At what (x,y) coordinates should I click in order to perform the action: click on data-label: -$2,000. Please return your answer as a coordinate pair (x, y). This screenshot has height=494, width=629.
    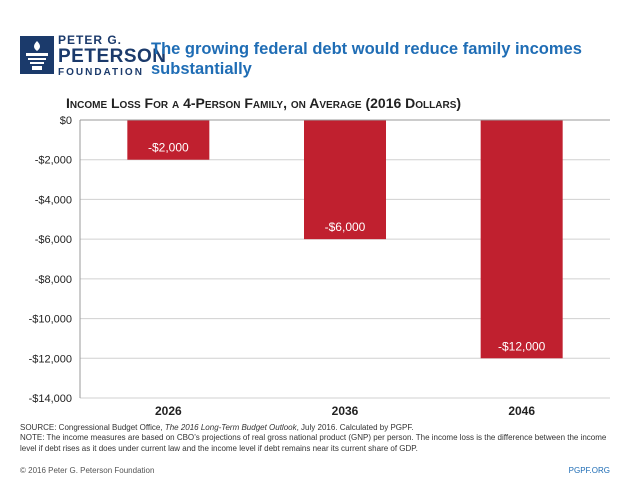
    Looking at the image, I should click on (168, 148).